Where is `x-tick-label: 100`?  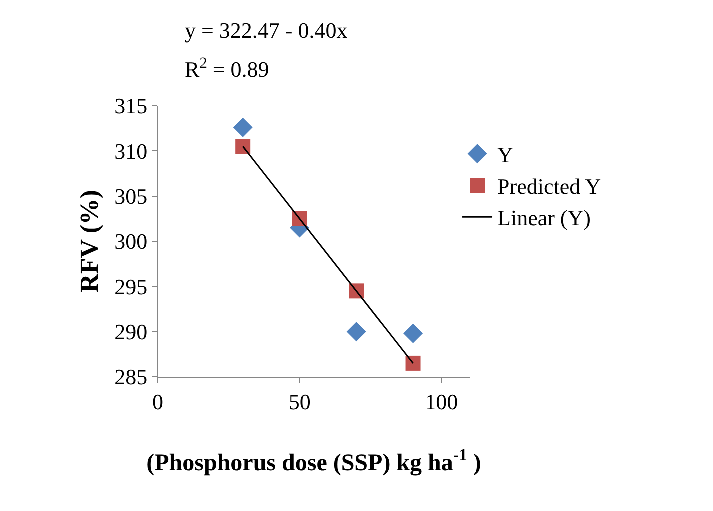
x-tick-label: 100 is located at coordinates (441, 401).